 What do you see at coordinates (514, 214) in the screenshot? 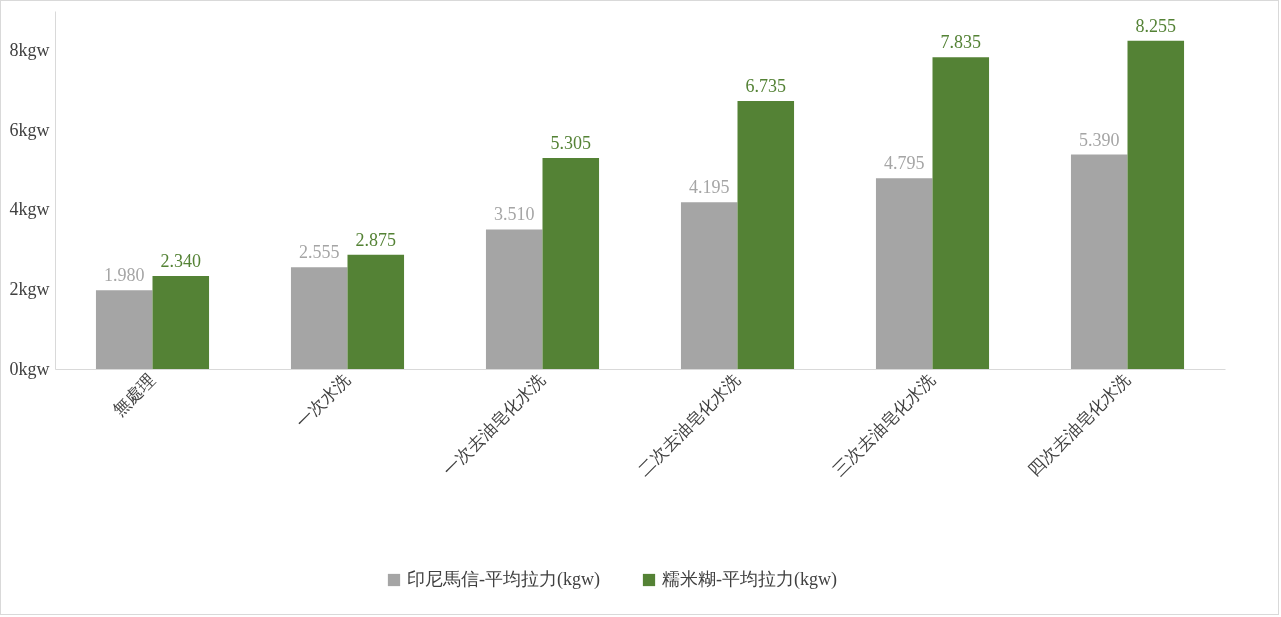
I see `data-label: 3.510` at bounding box center [514, 214].